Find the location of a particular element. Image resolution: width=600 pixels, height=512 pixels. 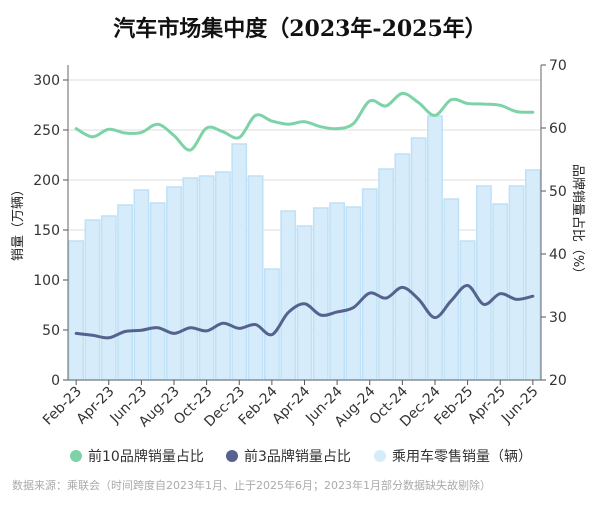

y-left-tick-label: 50 is located at coordinates (51, 331).